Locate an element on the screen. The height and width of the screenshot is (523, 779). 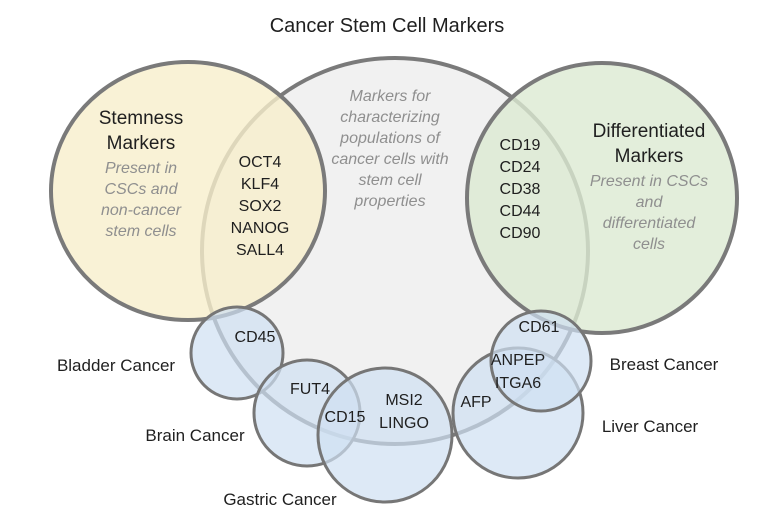
liver-cancer-label: Liver Cancer is located at coordinates (650, 426).